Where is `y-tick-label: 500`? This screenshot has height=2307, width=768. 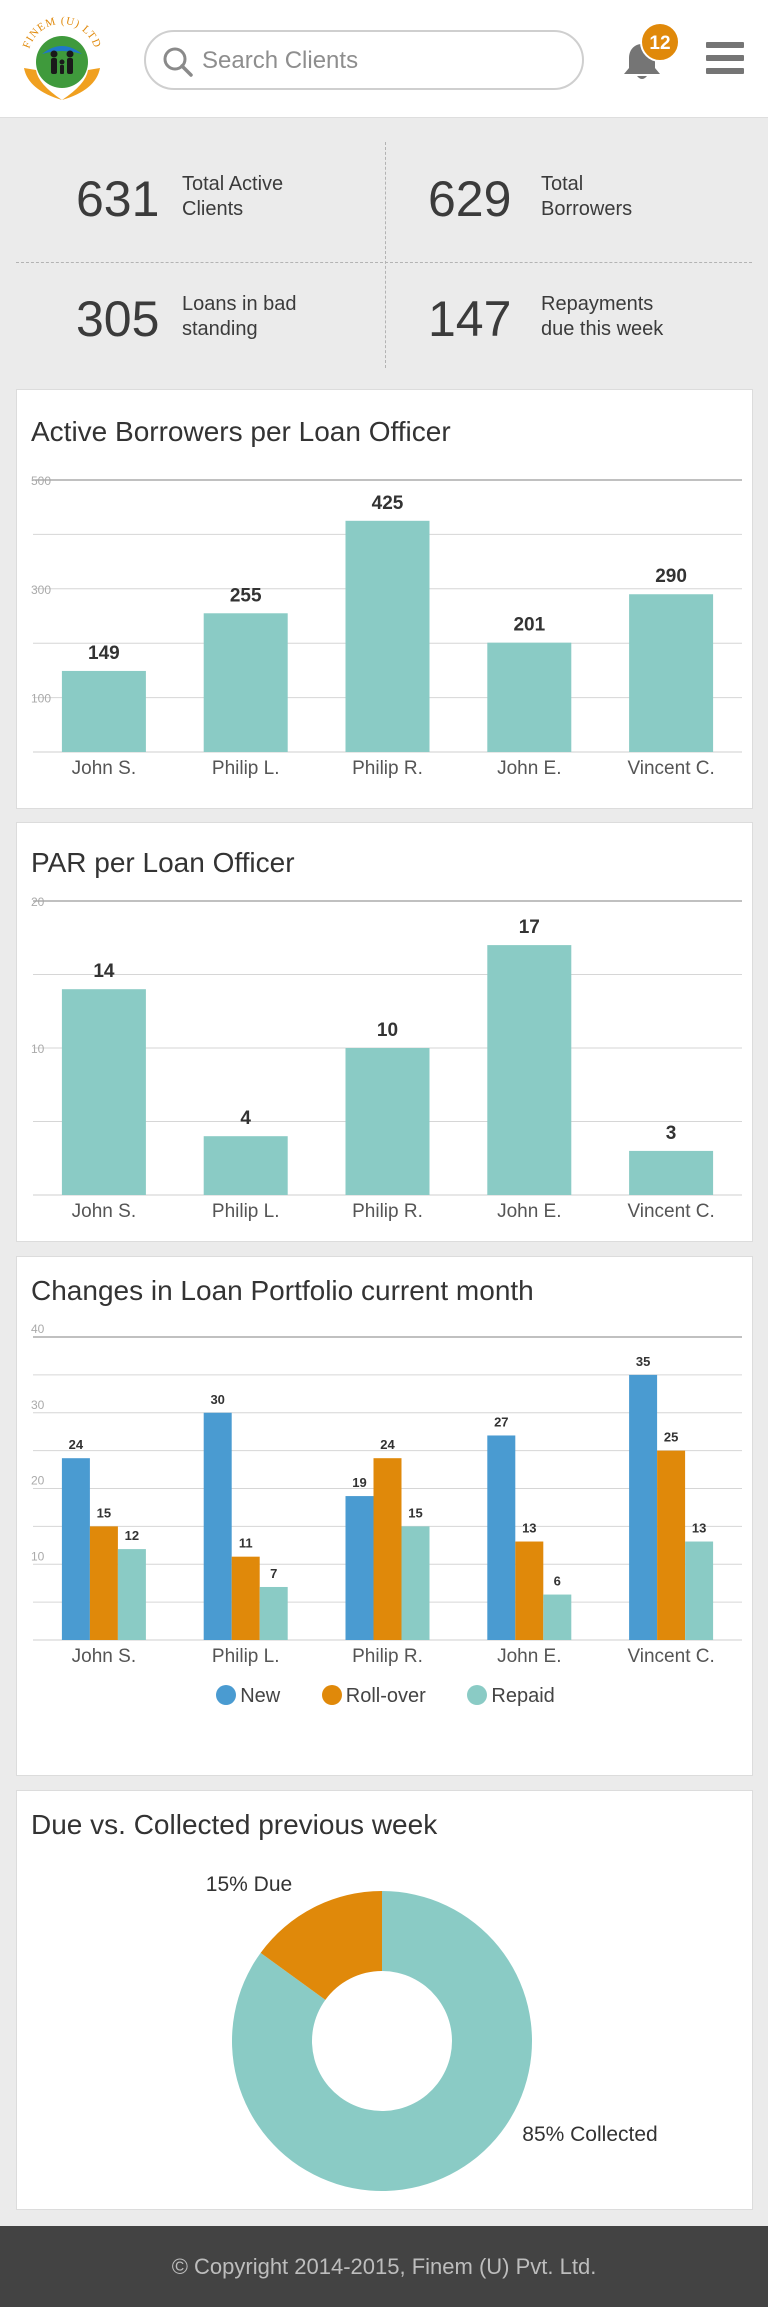
y-tick-label: 500 is located at coordinates (41, 481).